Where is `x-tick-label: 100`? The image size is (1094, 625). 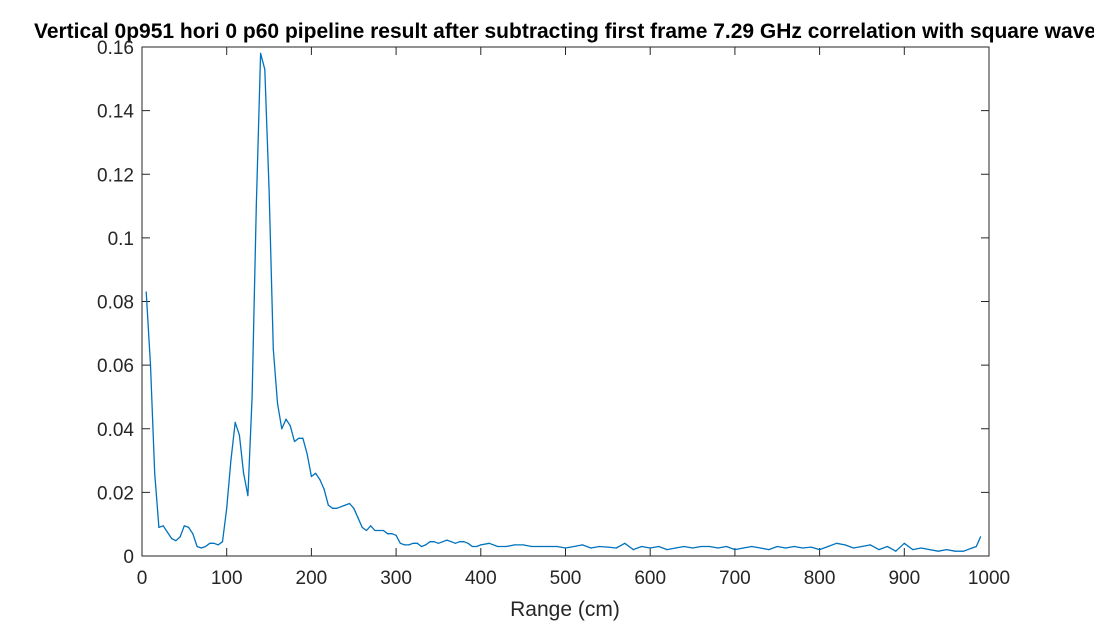 x-tick-label: 100 is located at coordinates (227, 578).